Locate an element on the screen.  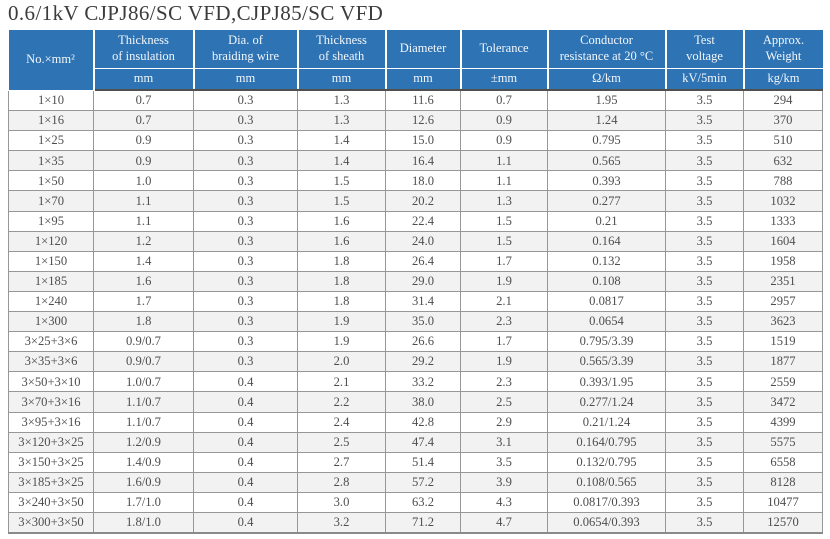
cell: 2.7 is located at coordinates (341, 462).